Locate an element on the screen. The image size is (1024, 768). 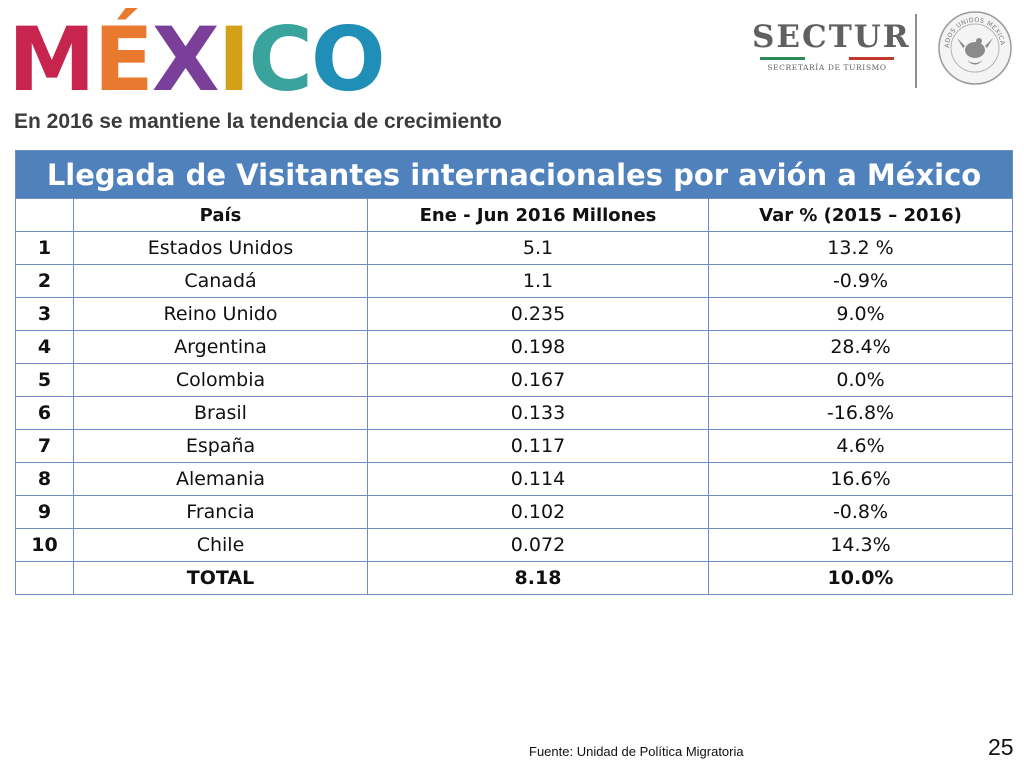
stripe-green is located at coordinates (782, 58).